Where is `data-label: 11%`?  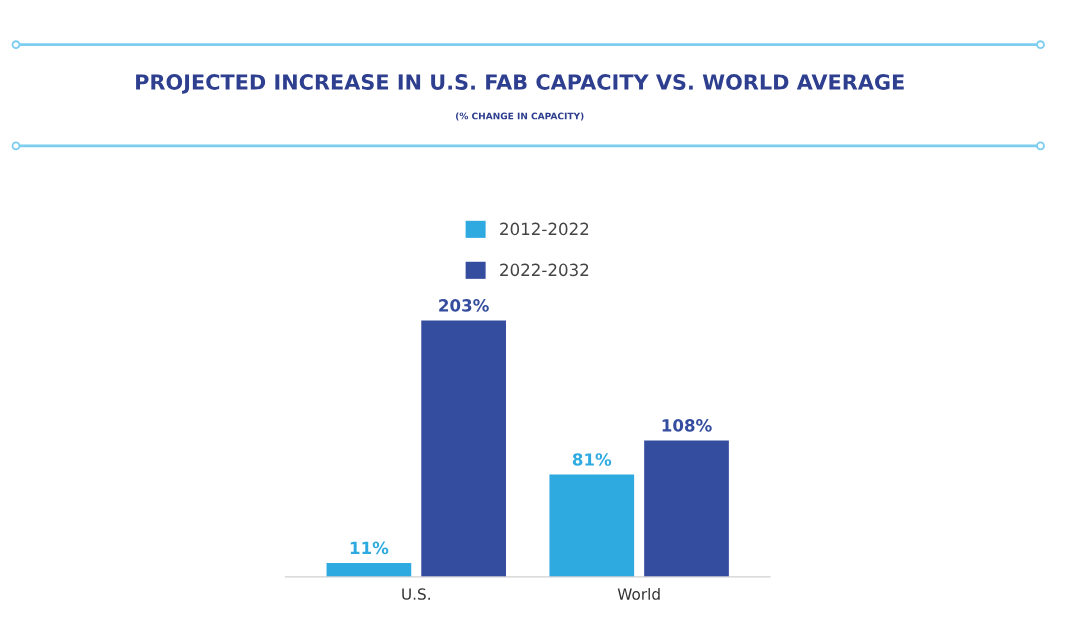 data-label: 11% is located at coordinates (369, 548).